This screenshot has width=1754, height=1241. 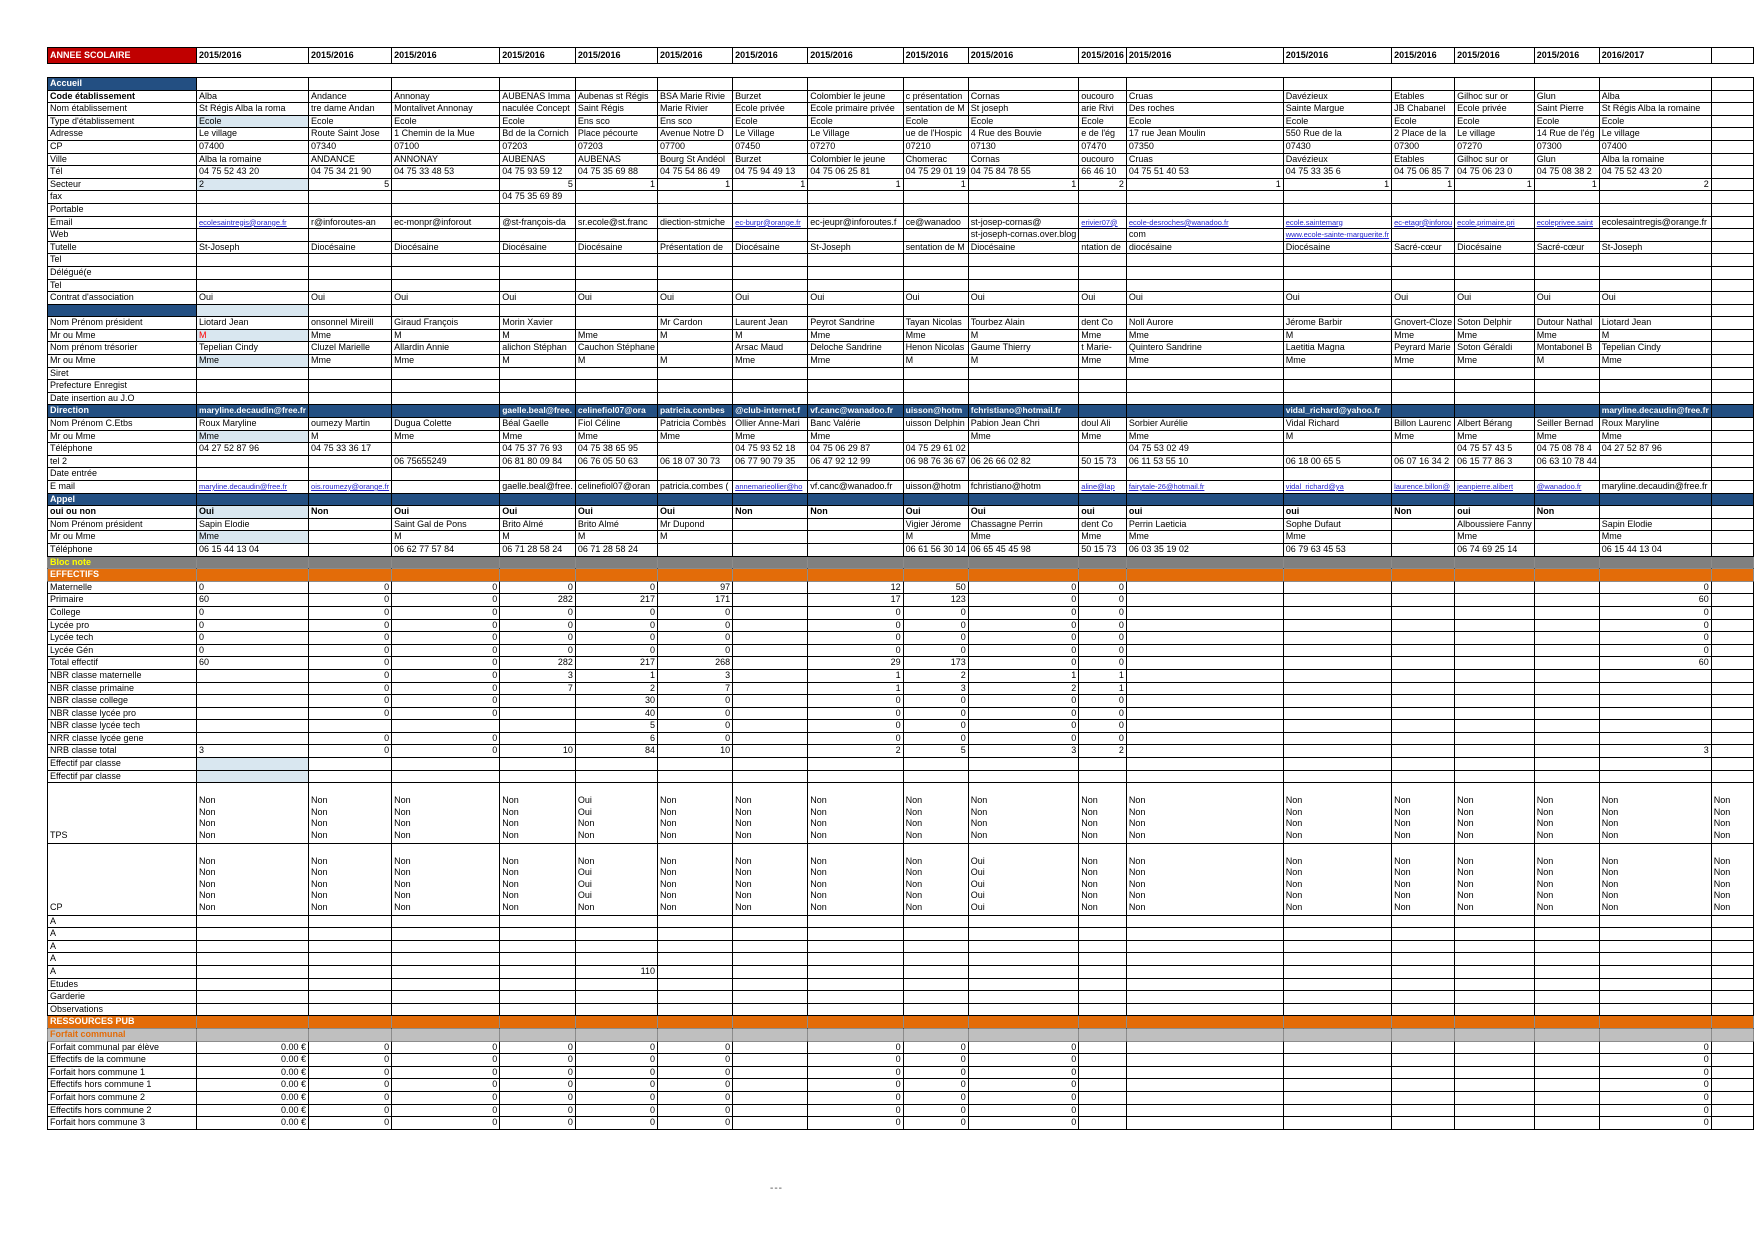 What do you see at coordinates (1204, 146) in the screenshot?
I see `cell: 07350` at bounding box center [1204, 146].